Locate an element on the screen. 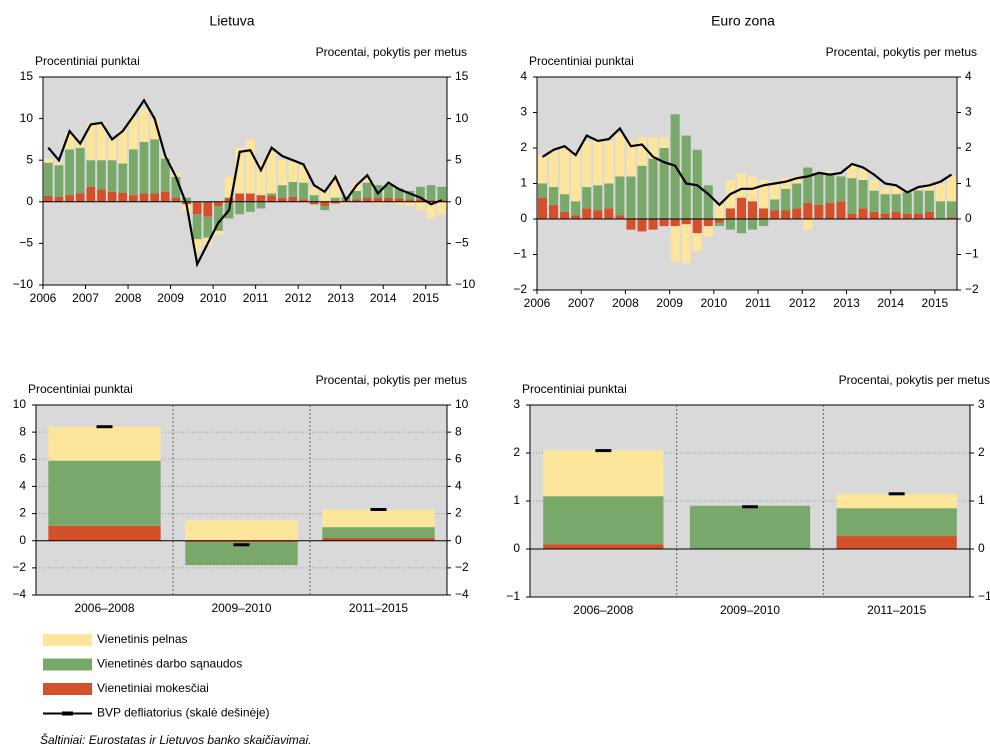 This screenshot has height=753, width=990. y2-tick-label: −10 is located at coordinates (465, 284).